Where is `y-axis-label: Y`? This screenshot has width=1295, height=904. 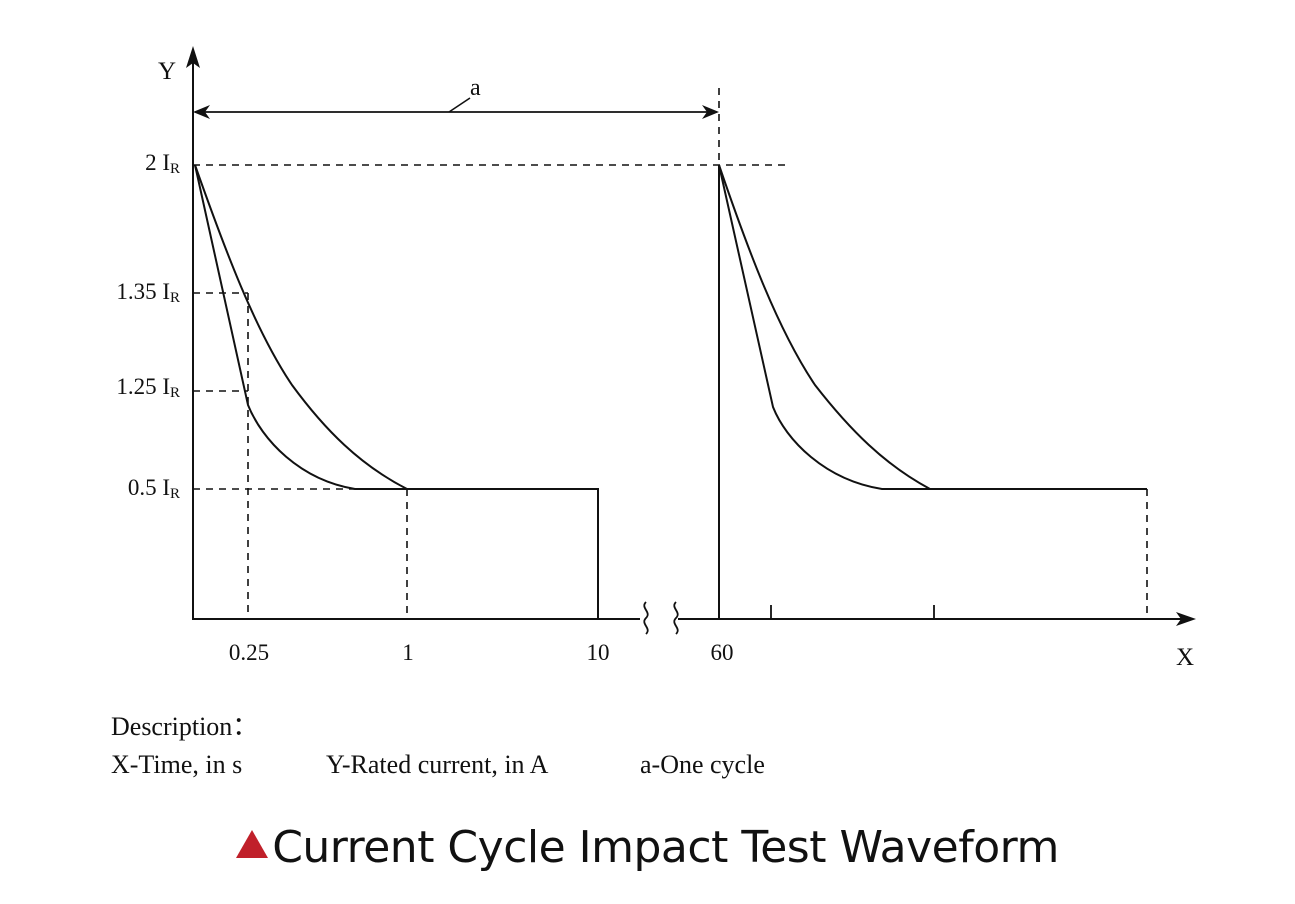
y-axis-label: Y is located at coordinates (167, 71).